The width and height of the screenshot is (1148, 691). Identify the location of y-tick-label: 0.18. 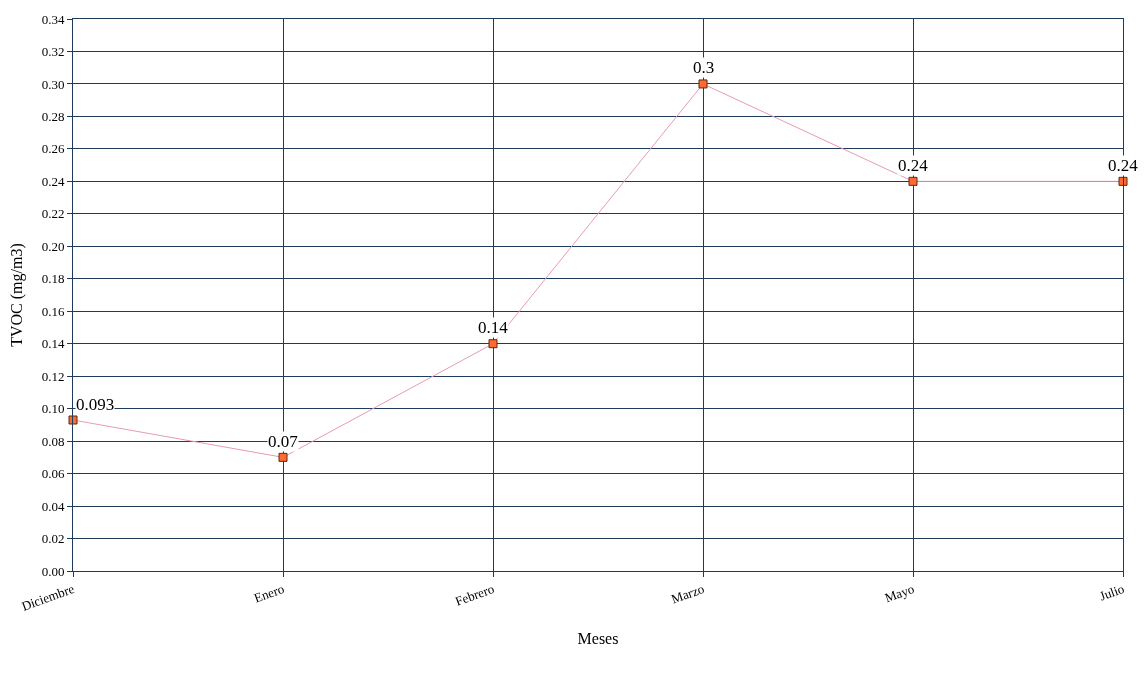
(53, 279).